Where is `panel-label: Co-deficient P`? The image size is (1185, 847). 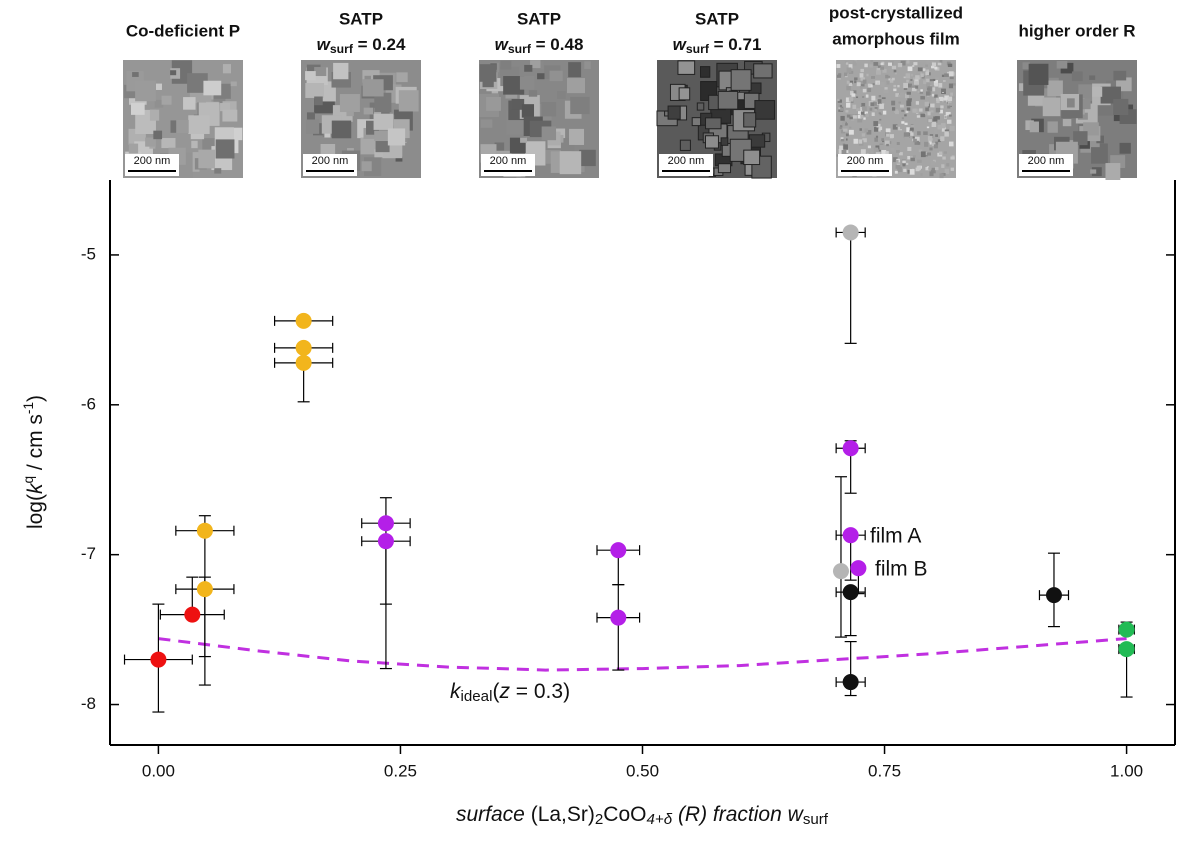
panel-label: Co-deficient P is located at coordinates (183, 30).